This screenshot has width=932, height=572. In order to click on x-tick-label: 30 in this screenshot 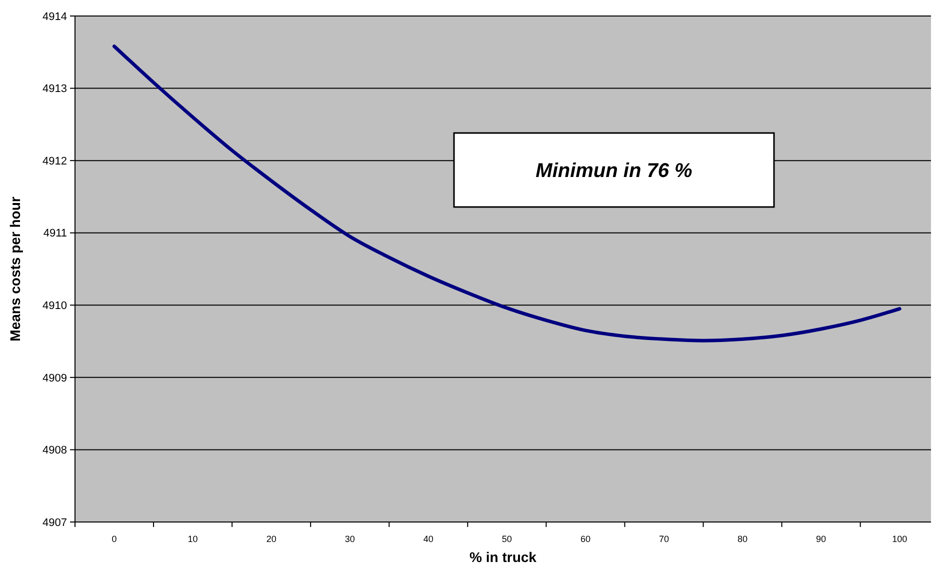, I will do `click(349, 539)`.